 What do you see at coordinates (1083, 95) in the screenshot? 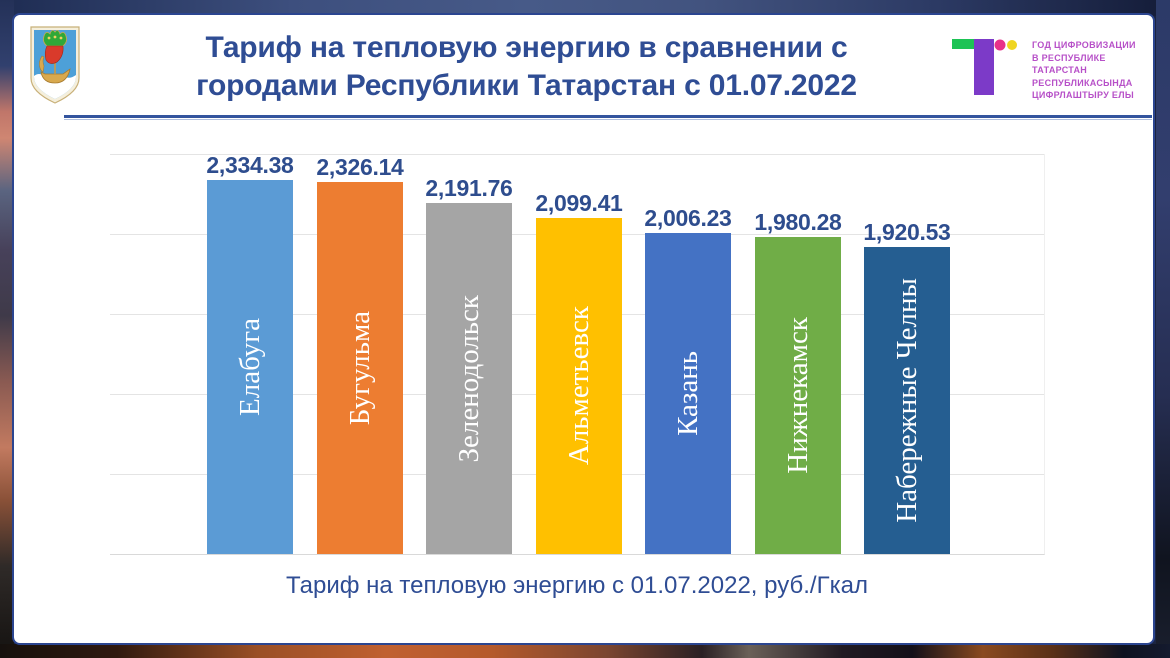
I see `logo-text-line: ЦИФРЛАШТЫРУ ЕЛЫ` at bounding box center [1083, 95].